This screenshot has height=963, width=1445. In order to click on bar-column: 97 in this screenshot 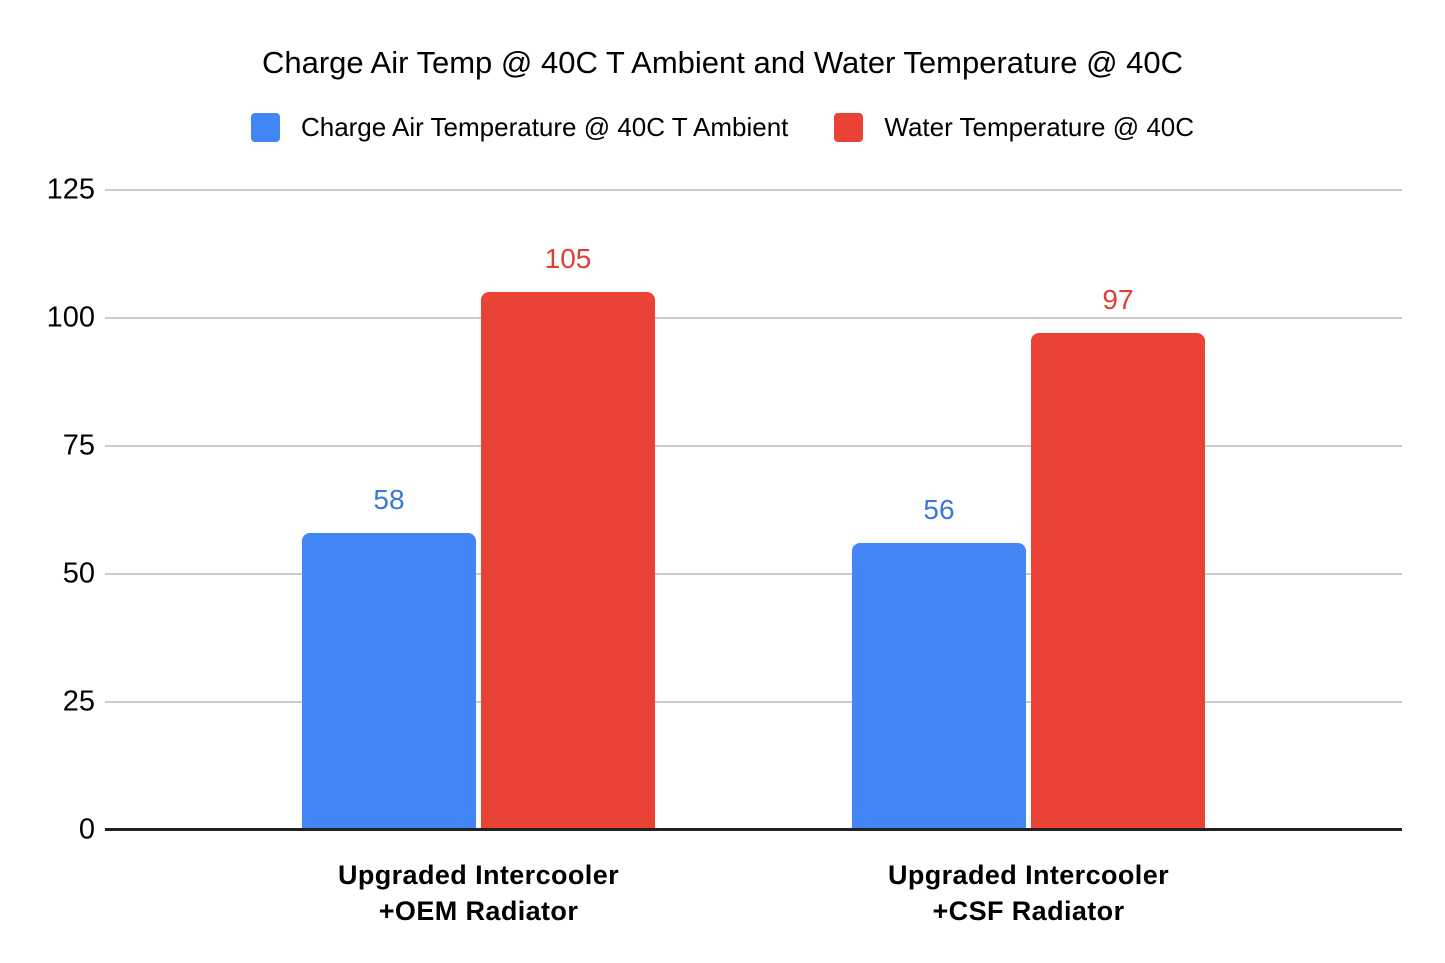, I will do `click(1118, 510)`.